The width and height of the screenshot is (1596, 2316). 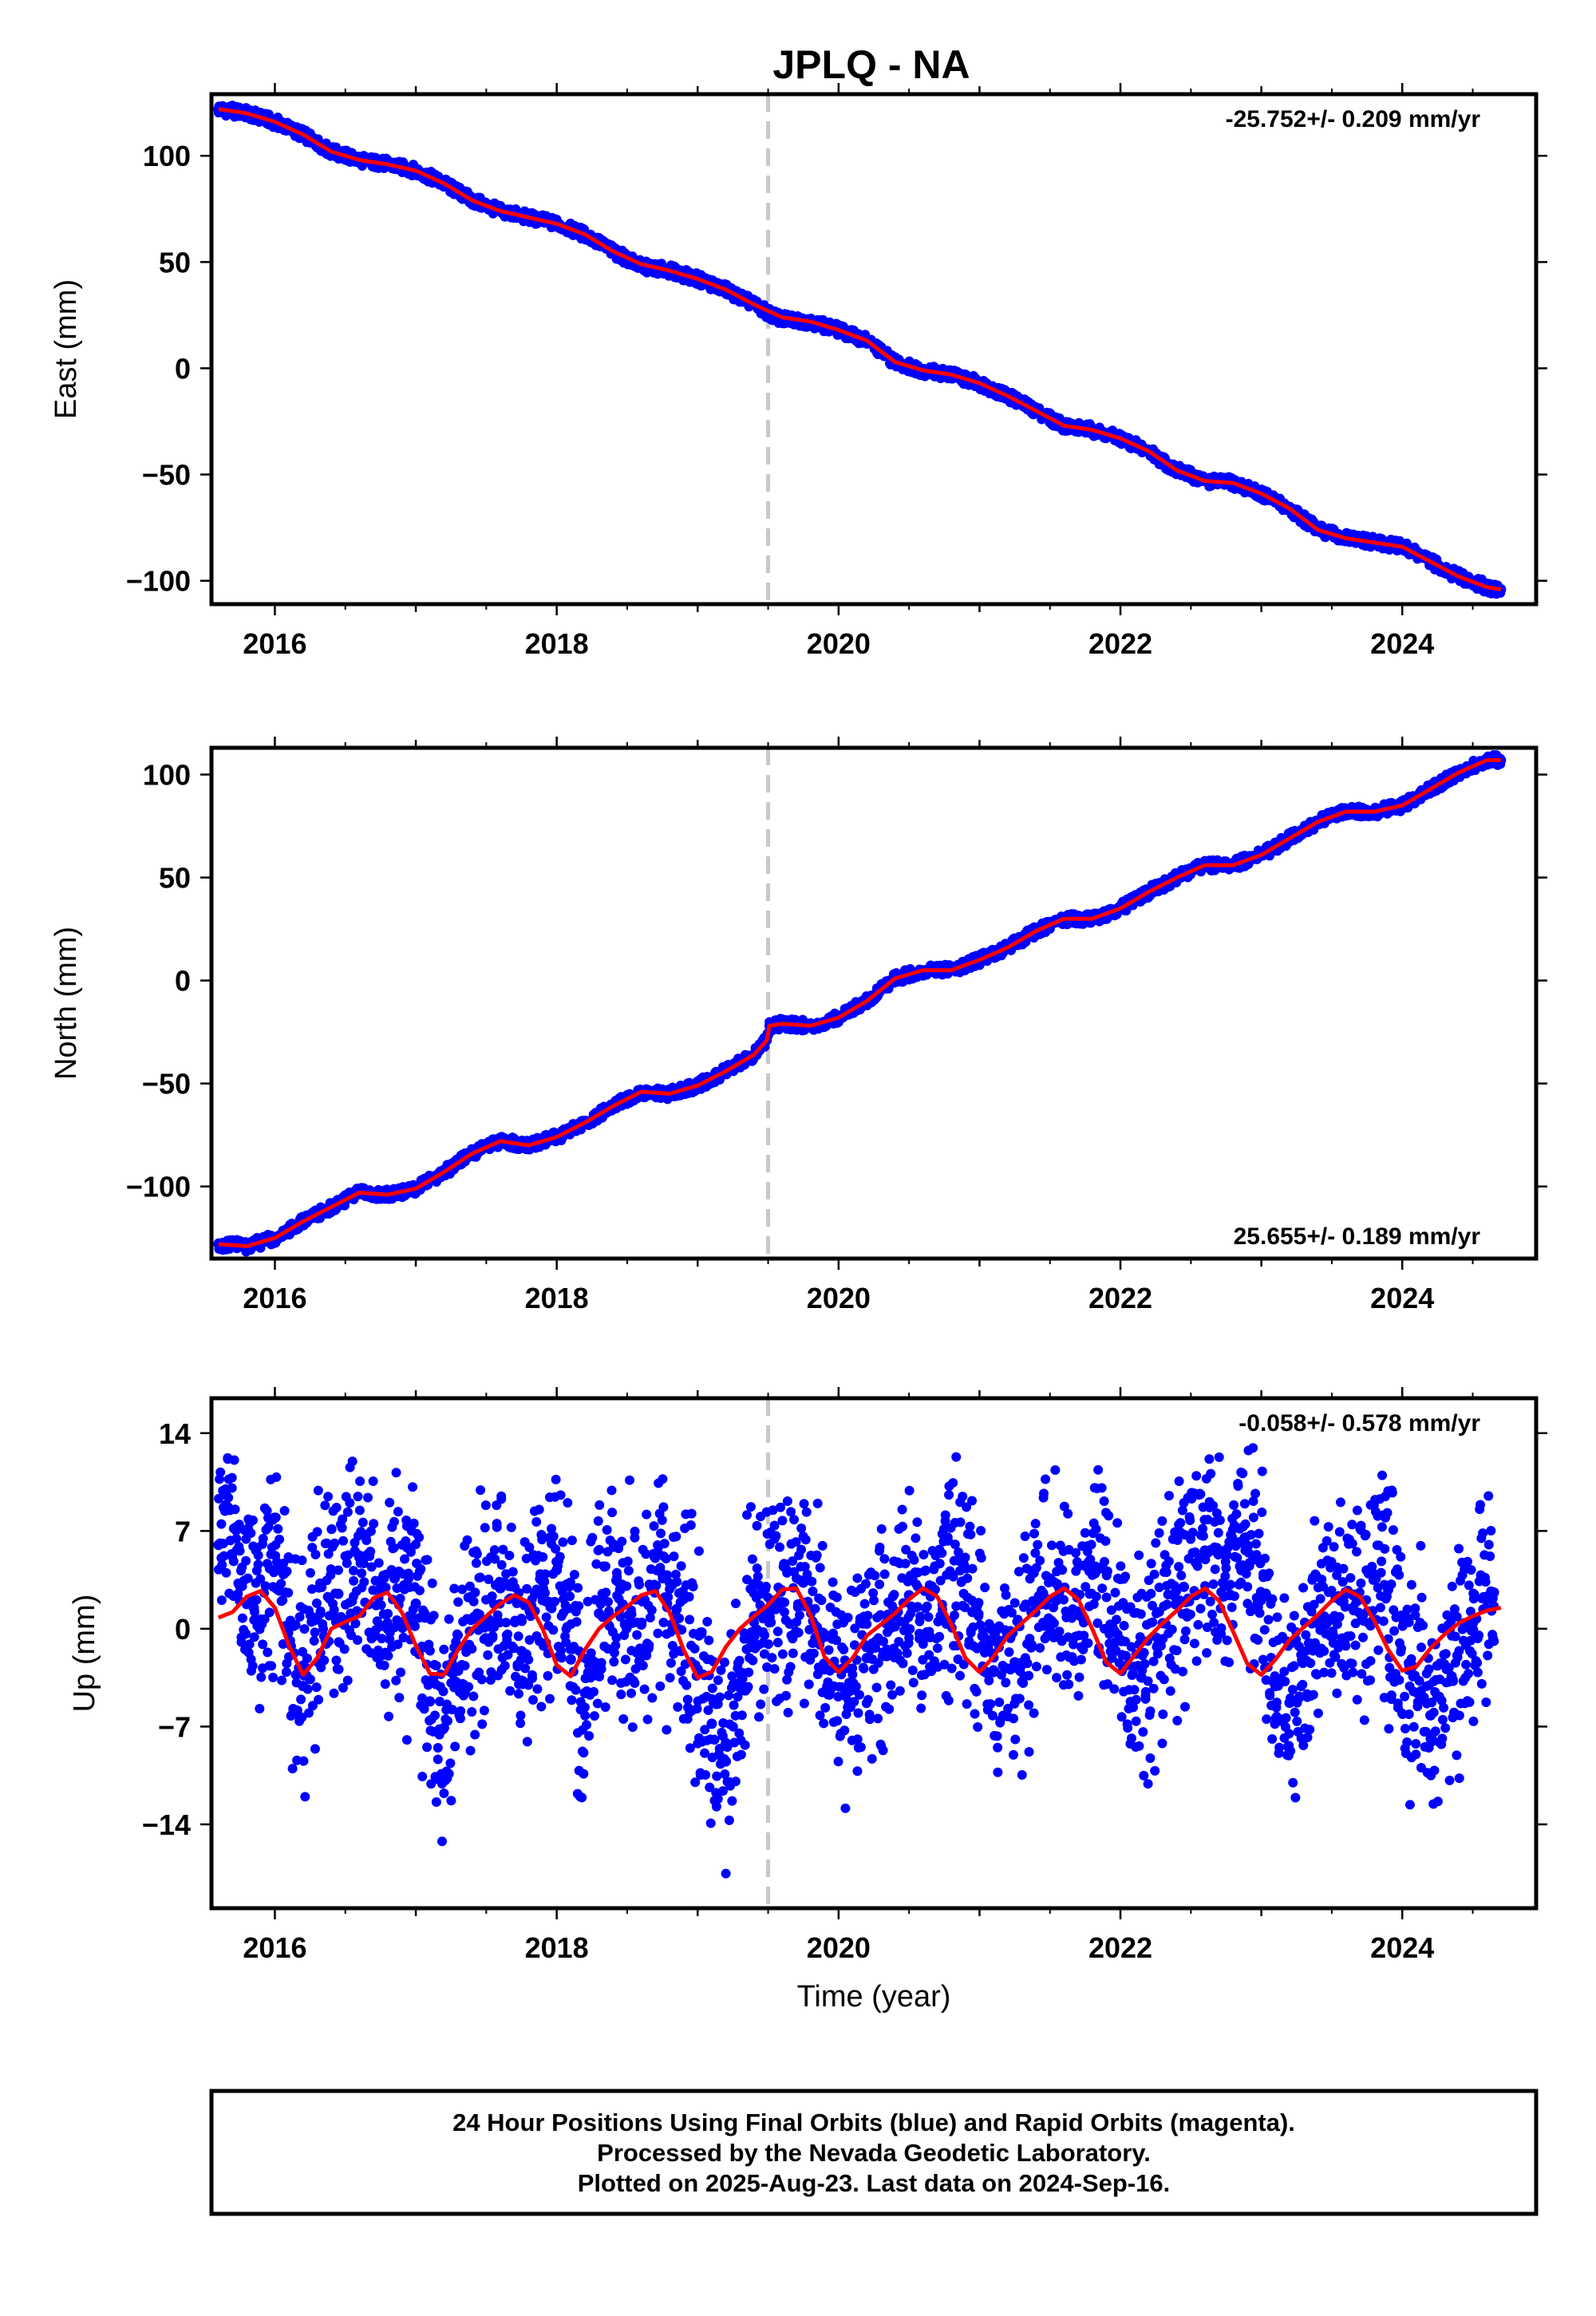 I want to click on y-tick-label: −100, so click(x=158, y=581).